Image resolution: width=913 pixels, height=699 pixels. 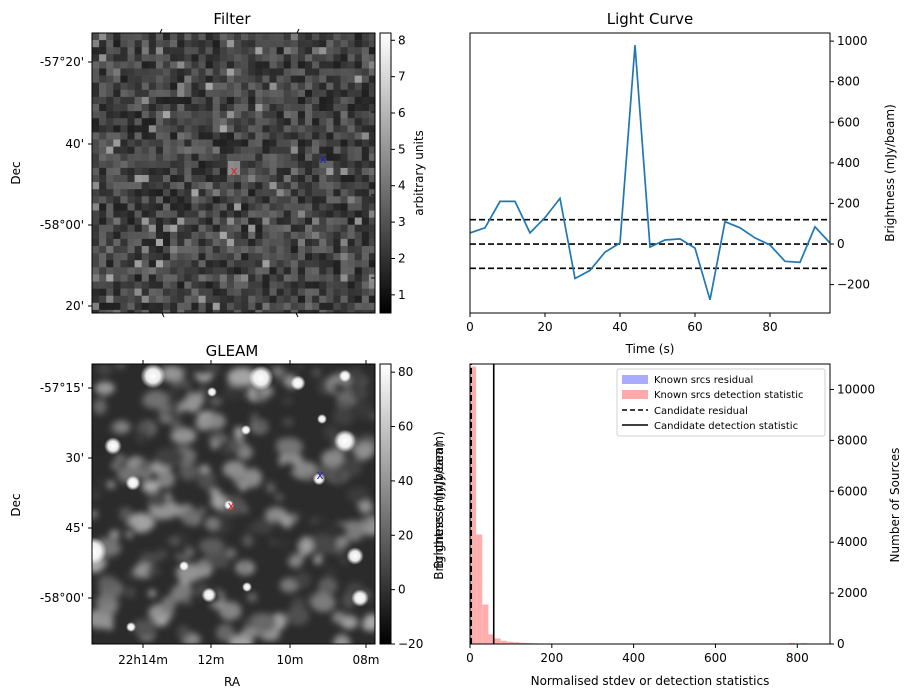 What do you see at coordinates (385, 504) in the screenshot?
I see `gleam-colorbar-gradient` at bounding box center [385, 504].